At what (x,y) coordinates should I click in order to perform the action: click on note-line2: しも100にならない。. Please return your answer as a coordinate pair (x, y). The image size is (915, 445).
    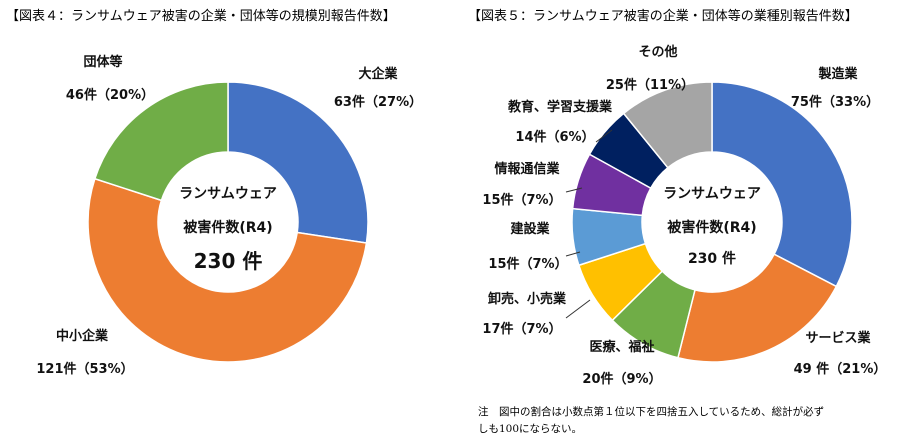
    Looking at the image, I should click on (530, 429).